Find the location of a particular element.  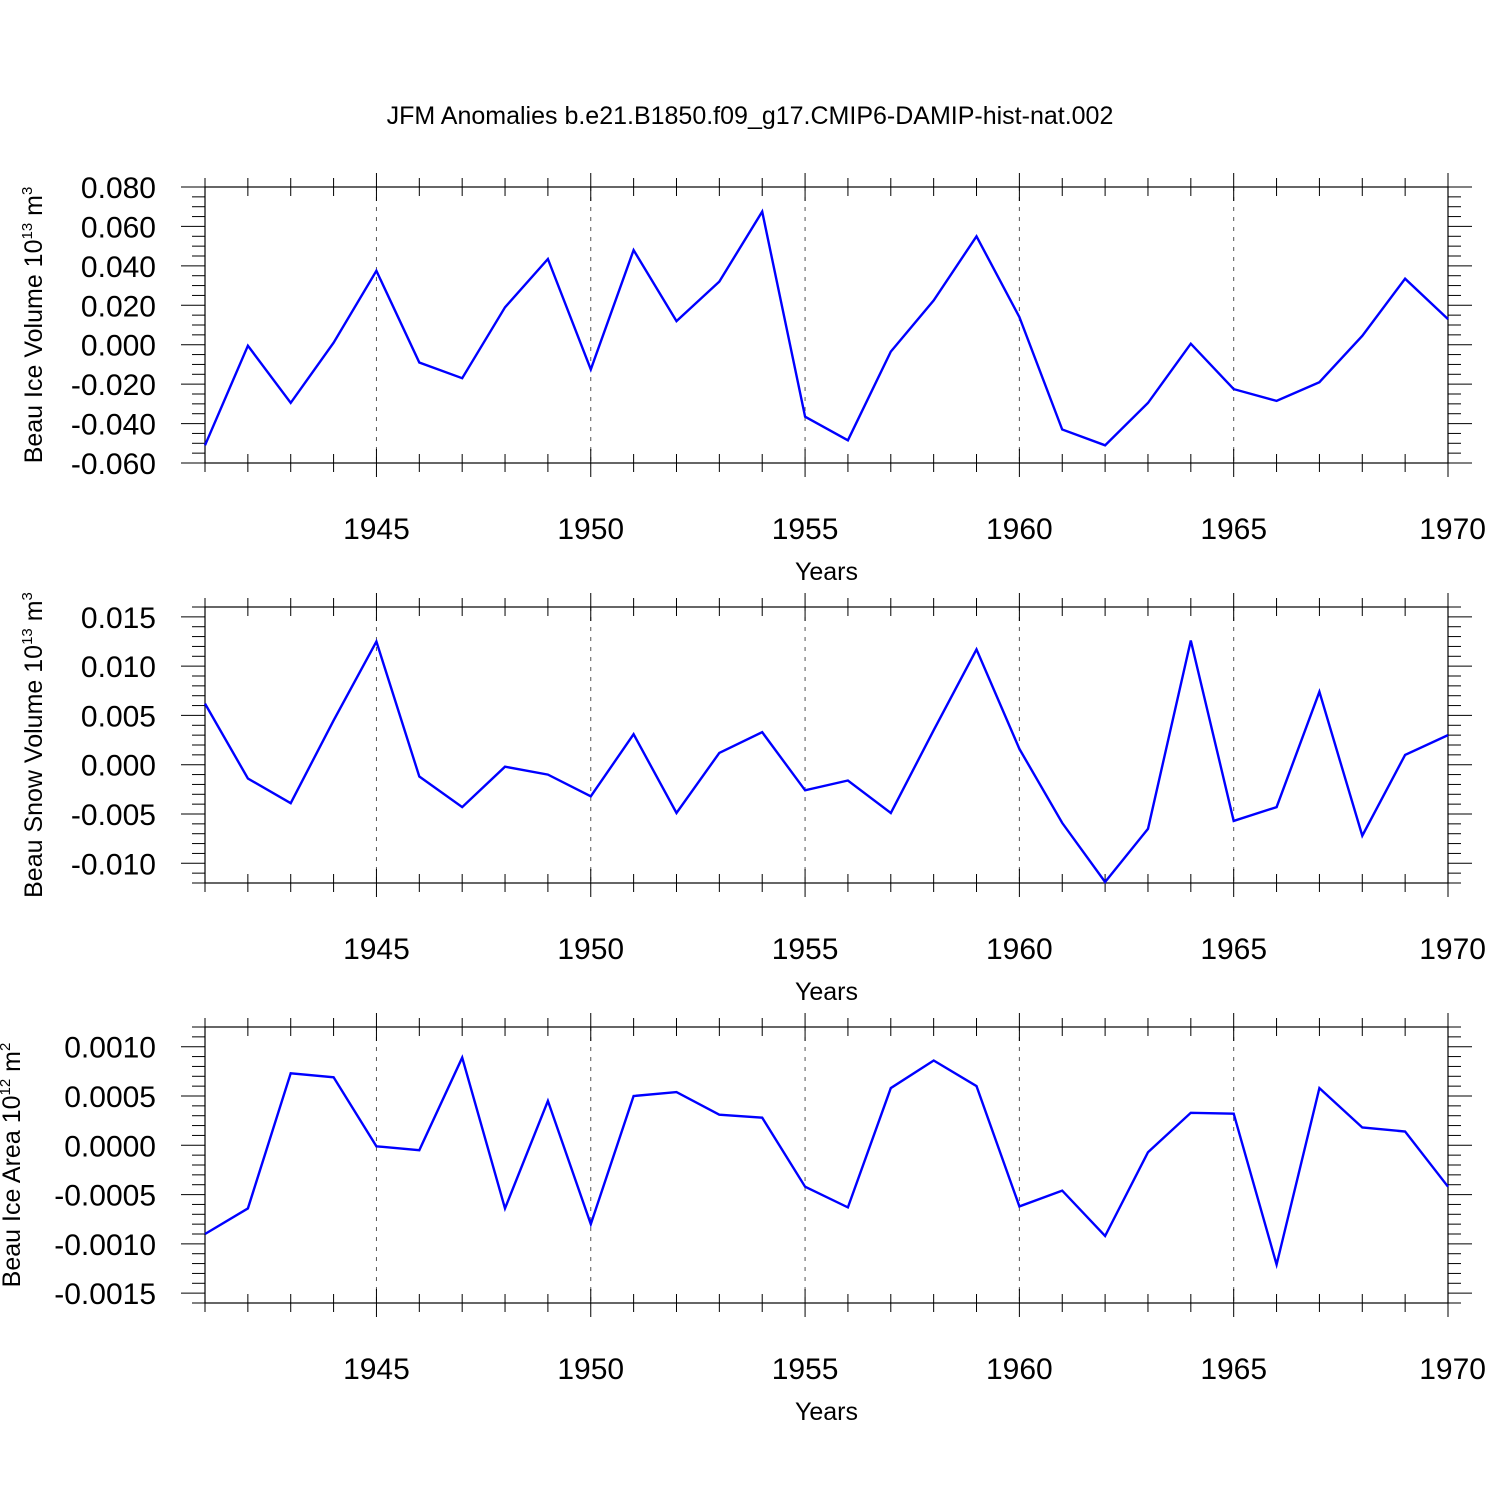

y-axis-title: Beau Ice Area 1012 m2 is located at coordinates (13, 1165).